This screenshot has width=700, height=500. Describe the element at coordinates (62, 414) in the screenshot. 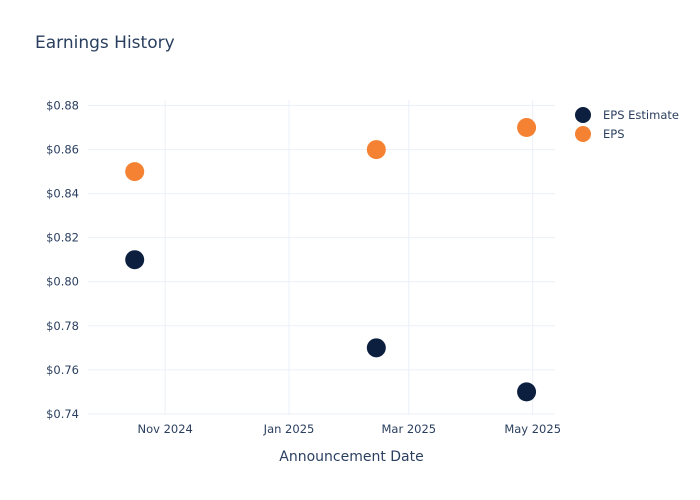

I see `y-tick-label: $0.74` at that location.